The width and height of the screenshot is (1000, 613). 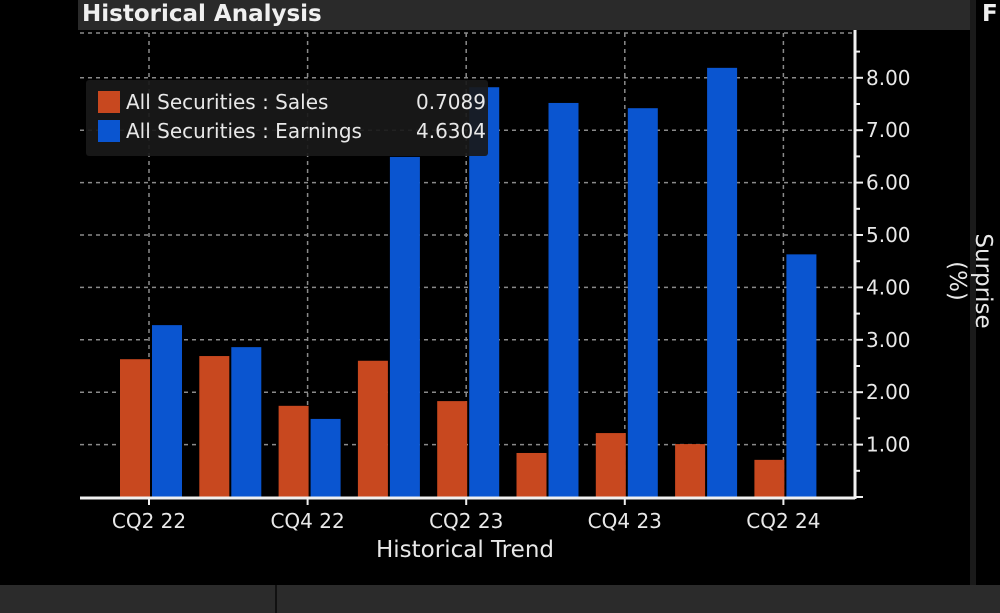 What do you see at coordinates (888, 130) in the screenshot?
I see `y-tick-label: 7.00` at bounding box center [888, 130].